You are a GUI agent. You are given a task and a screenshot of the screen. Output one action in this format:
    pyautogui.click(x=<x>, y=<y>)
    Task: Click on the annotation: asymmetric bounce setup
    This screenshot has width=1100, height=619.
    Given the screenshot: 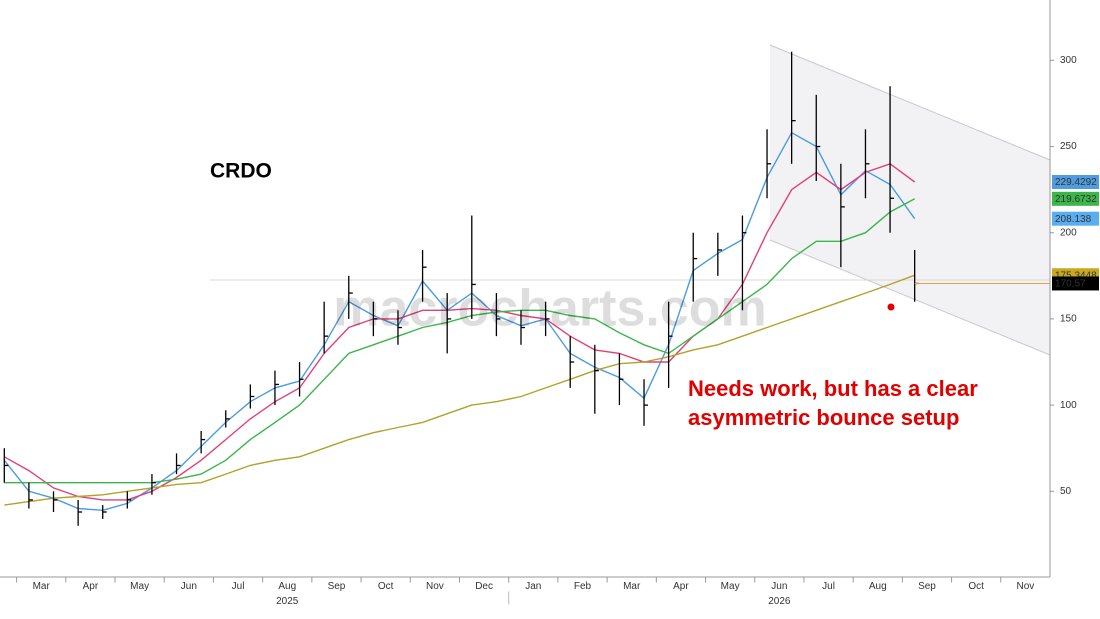 What is the action you would take?
    pyautogui.click(x=823, y=417)
    